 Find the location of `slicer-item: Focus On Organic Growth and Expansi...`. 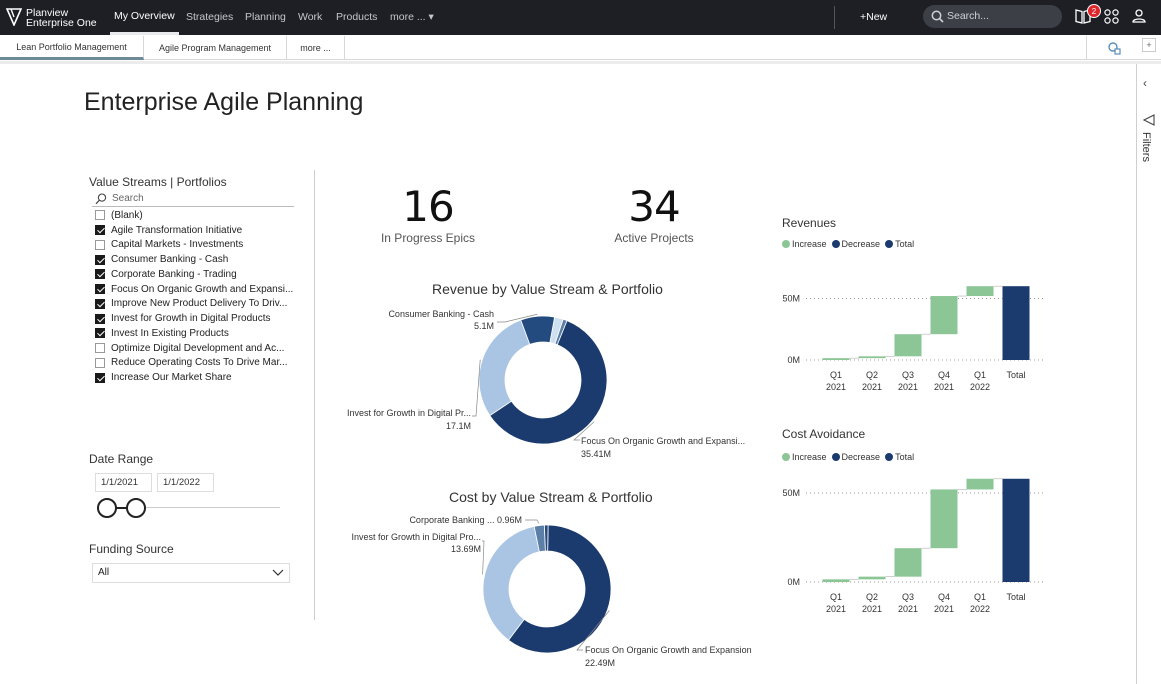

slicer-item: Focus On Organic Growth and Expansi... is located at coordinates (196, 289).